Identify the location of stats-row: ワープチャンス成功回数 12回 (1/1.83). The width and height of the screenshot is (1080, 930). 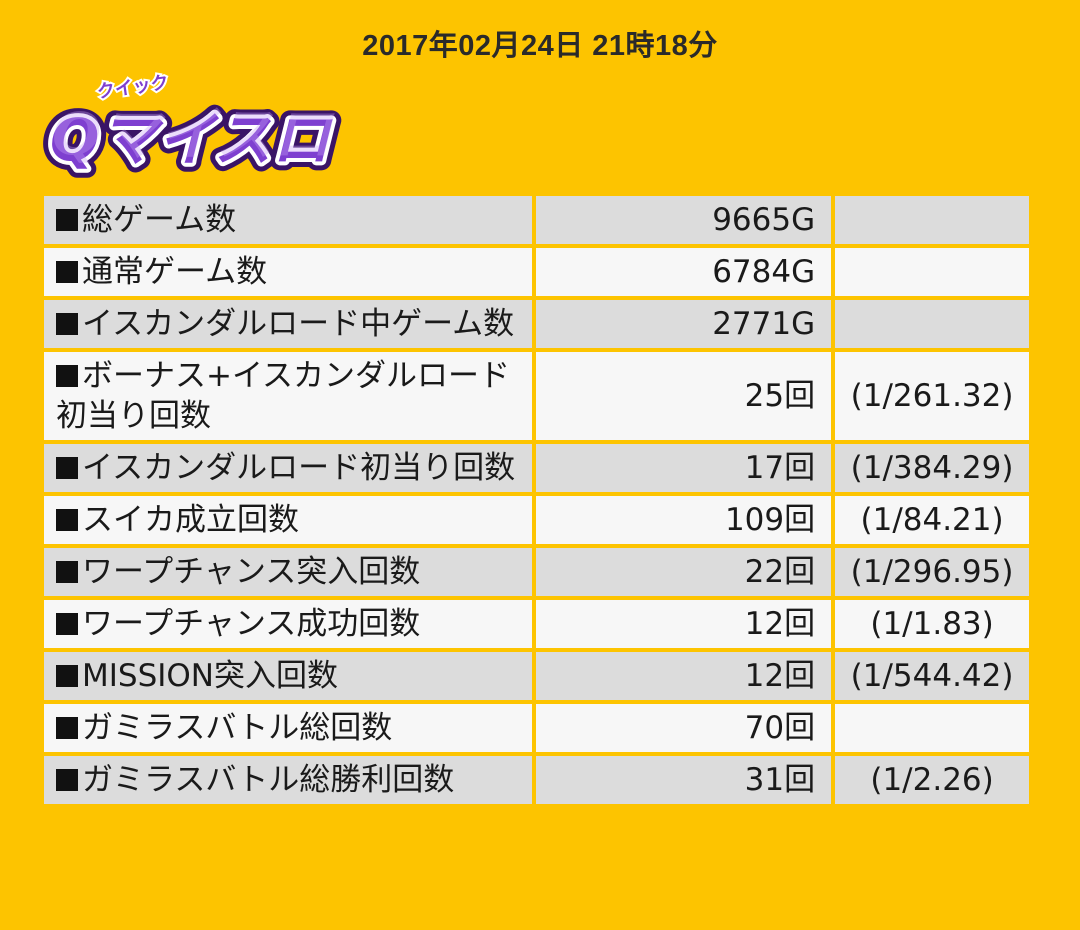
(536, 624).